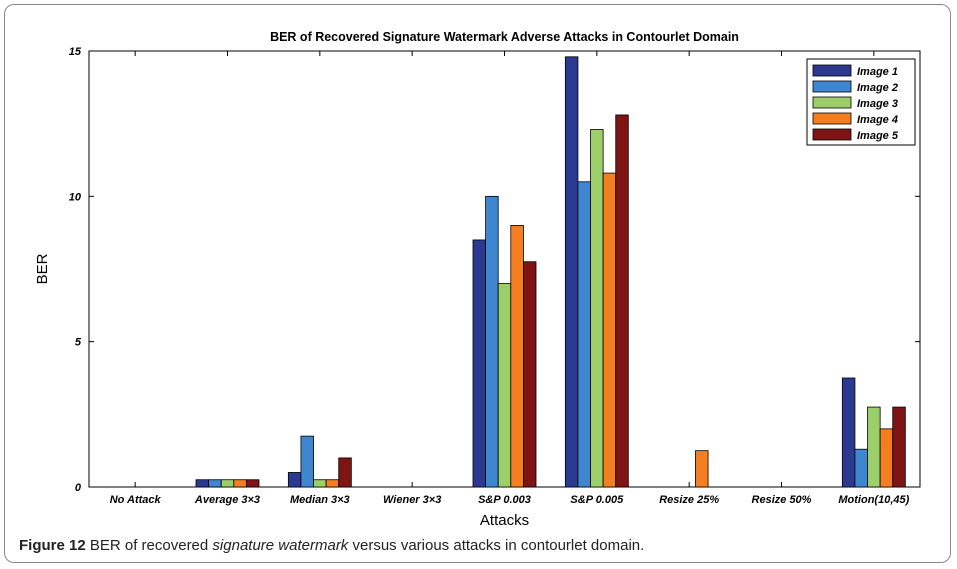 This screenshot has width=957, height=569. Describe the element at coordinates (149, 545) in the screenshot. I see `caption-text-before: BER of recovered` at that location.